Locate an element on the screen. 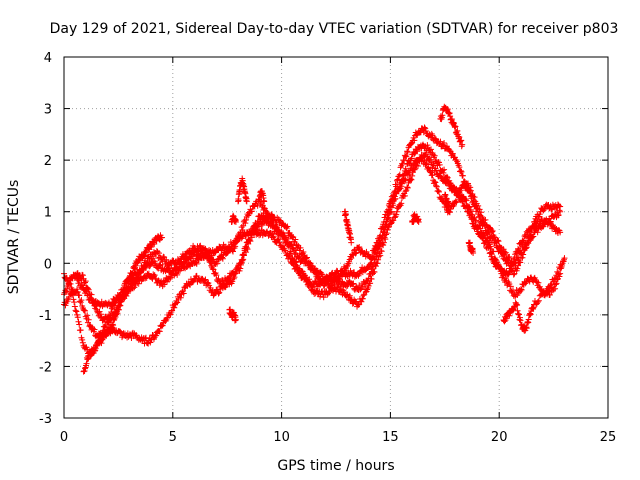  x-tick-label: 25 is located at coordinates (608, 437).